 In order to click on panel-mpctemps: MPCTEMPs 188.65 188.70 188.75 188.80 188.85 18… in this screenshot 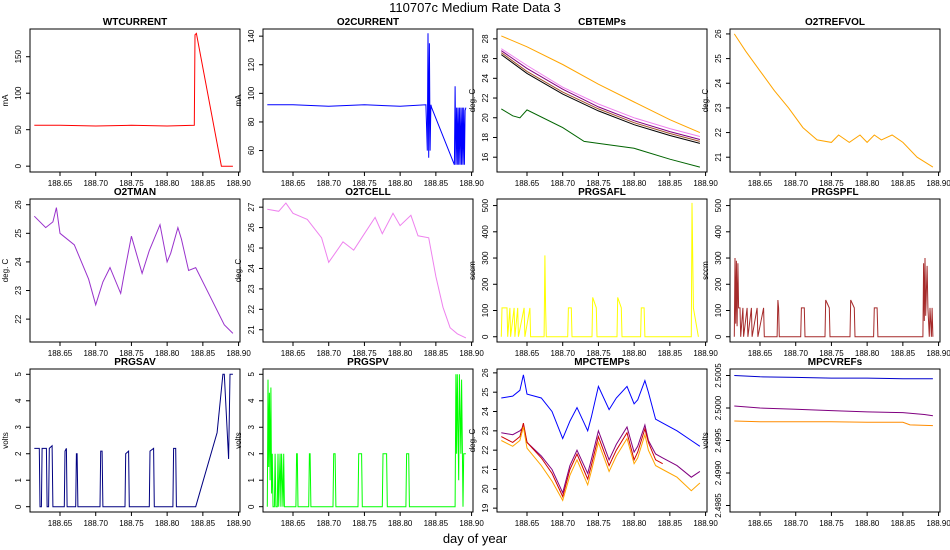, I will do `click(593, 442)`.